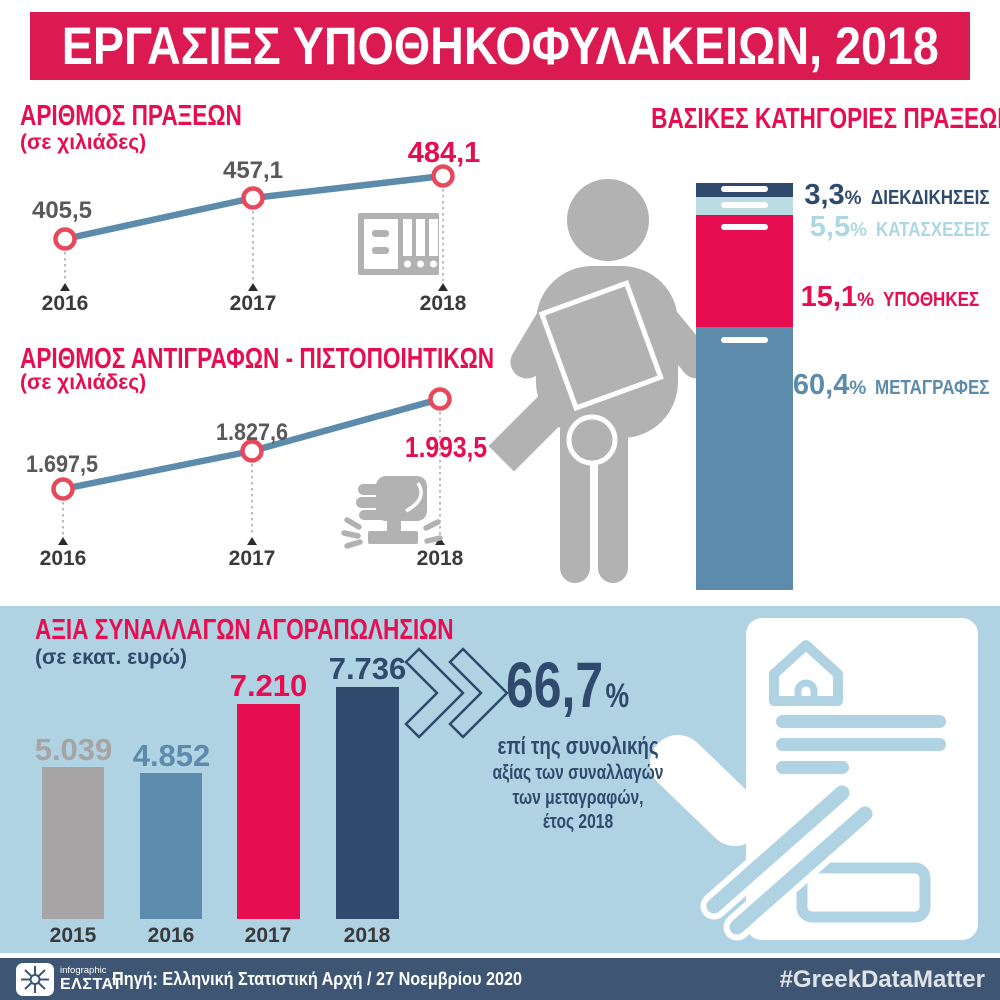 Image resolution: width=1000 pixels, height=1000 pixels. What do you see at coordinates (825, 119) in the screenshot?
I see `categories-title: ΒΑΣΙΚΕΣ ΚΑΤΗΓΟΡΙΕΣ ΠΡΑΞΕΩΝ` at bounding box center [825, 119].